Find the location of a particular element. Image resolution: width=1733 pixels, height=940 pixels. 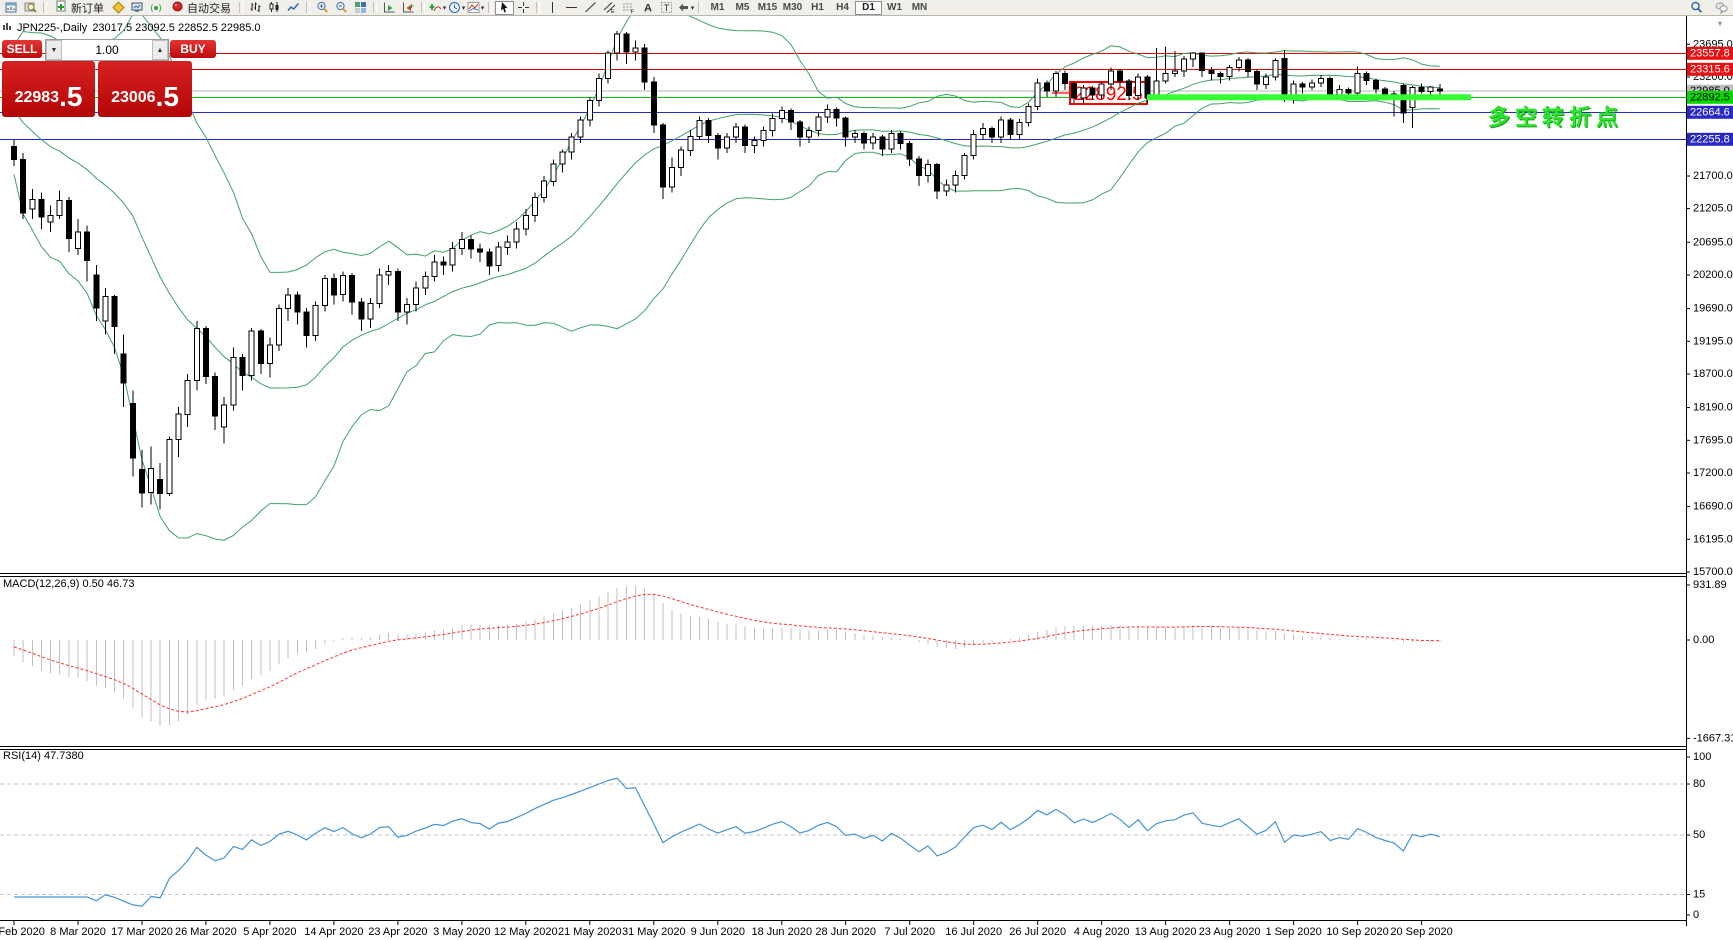

charts-icon is located at coordinates (11, 7).